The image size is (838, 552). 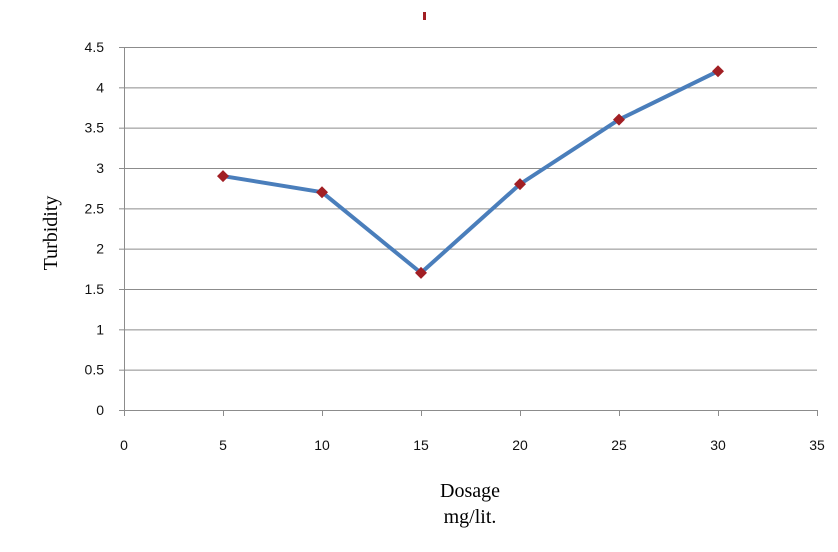 I want to click on x-axis-unit: mg/lit., so click(x=470, y=517).